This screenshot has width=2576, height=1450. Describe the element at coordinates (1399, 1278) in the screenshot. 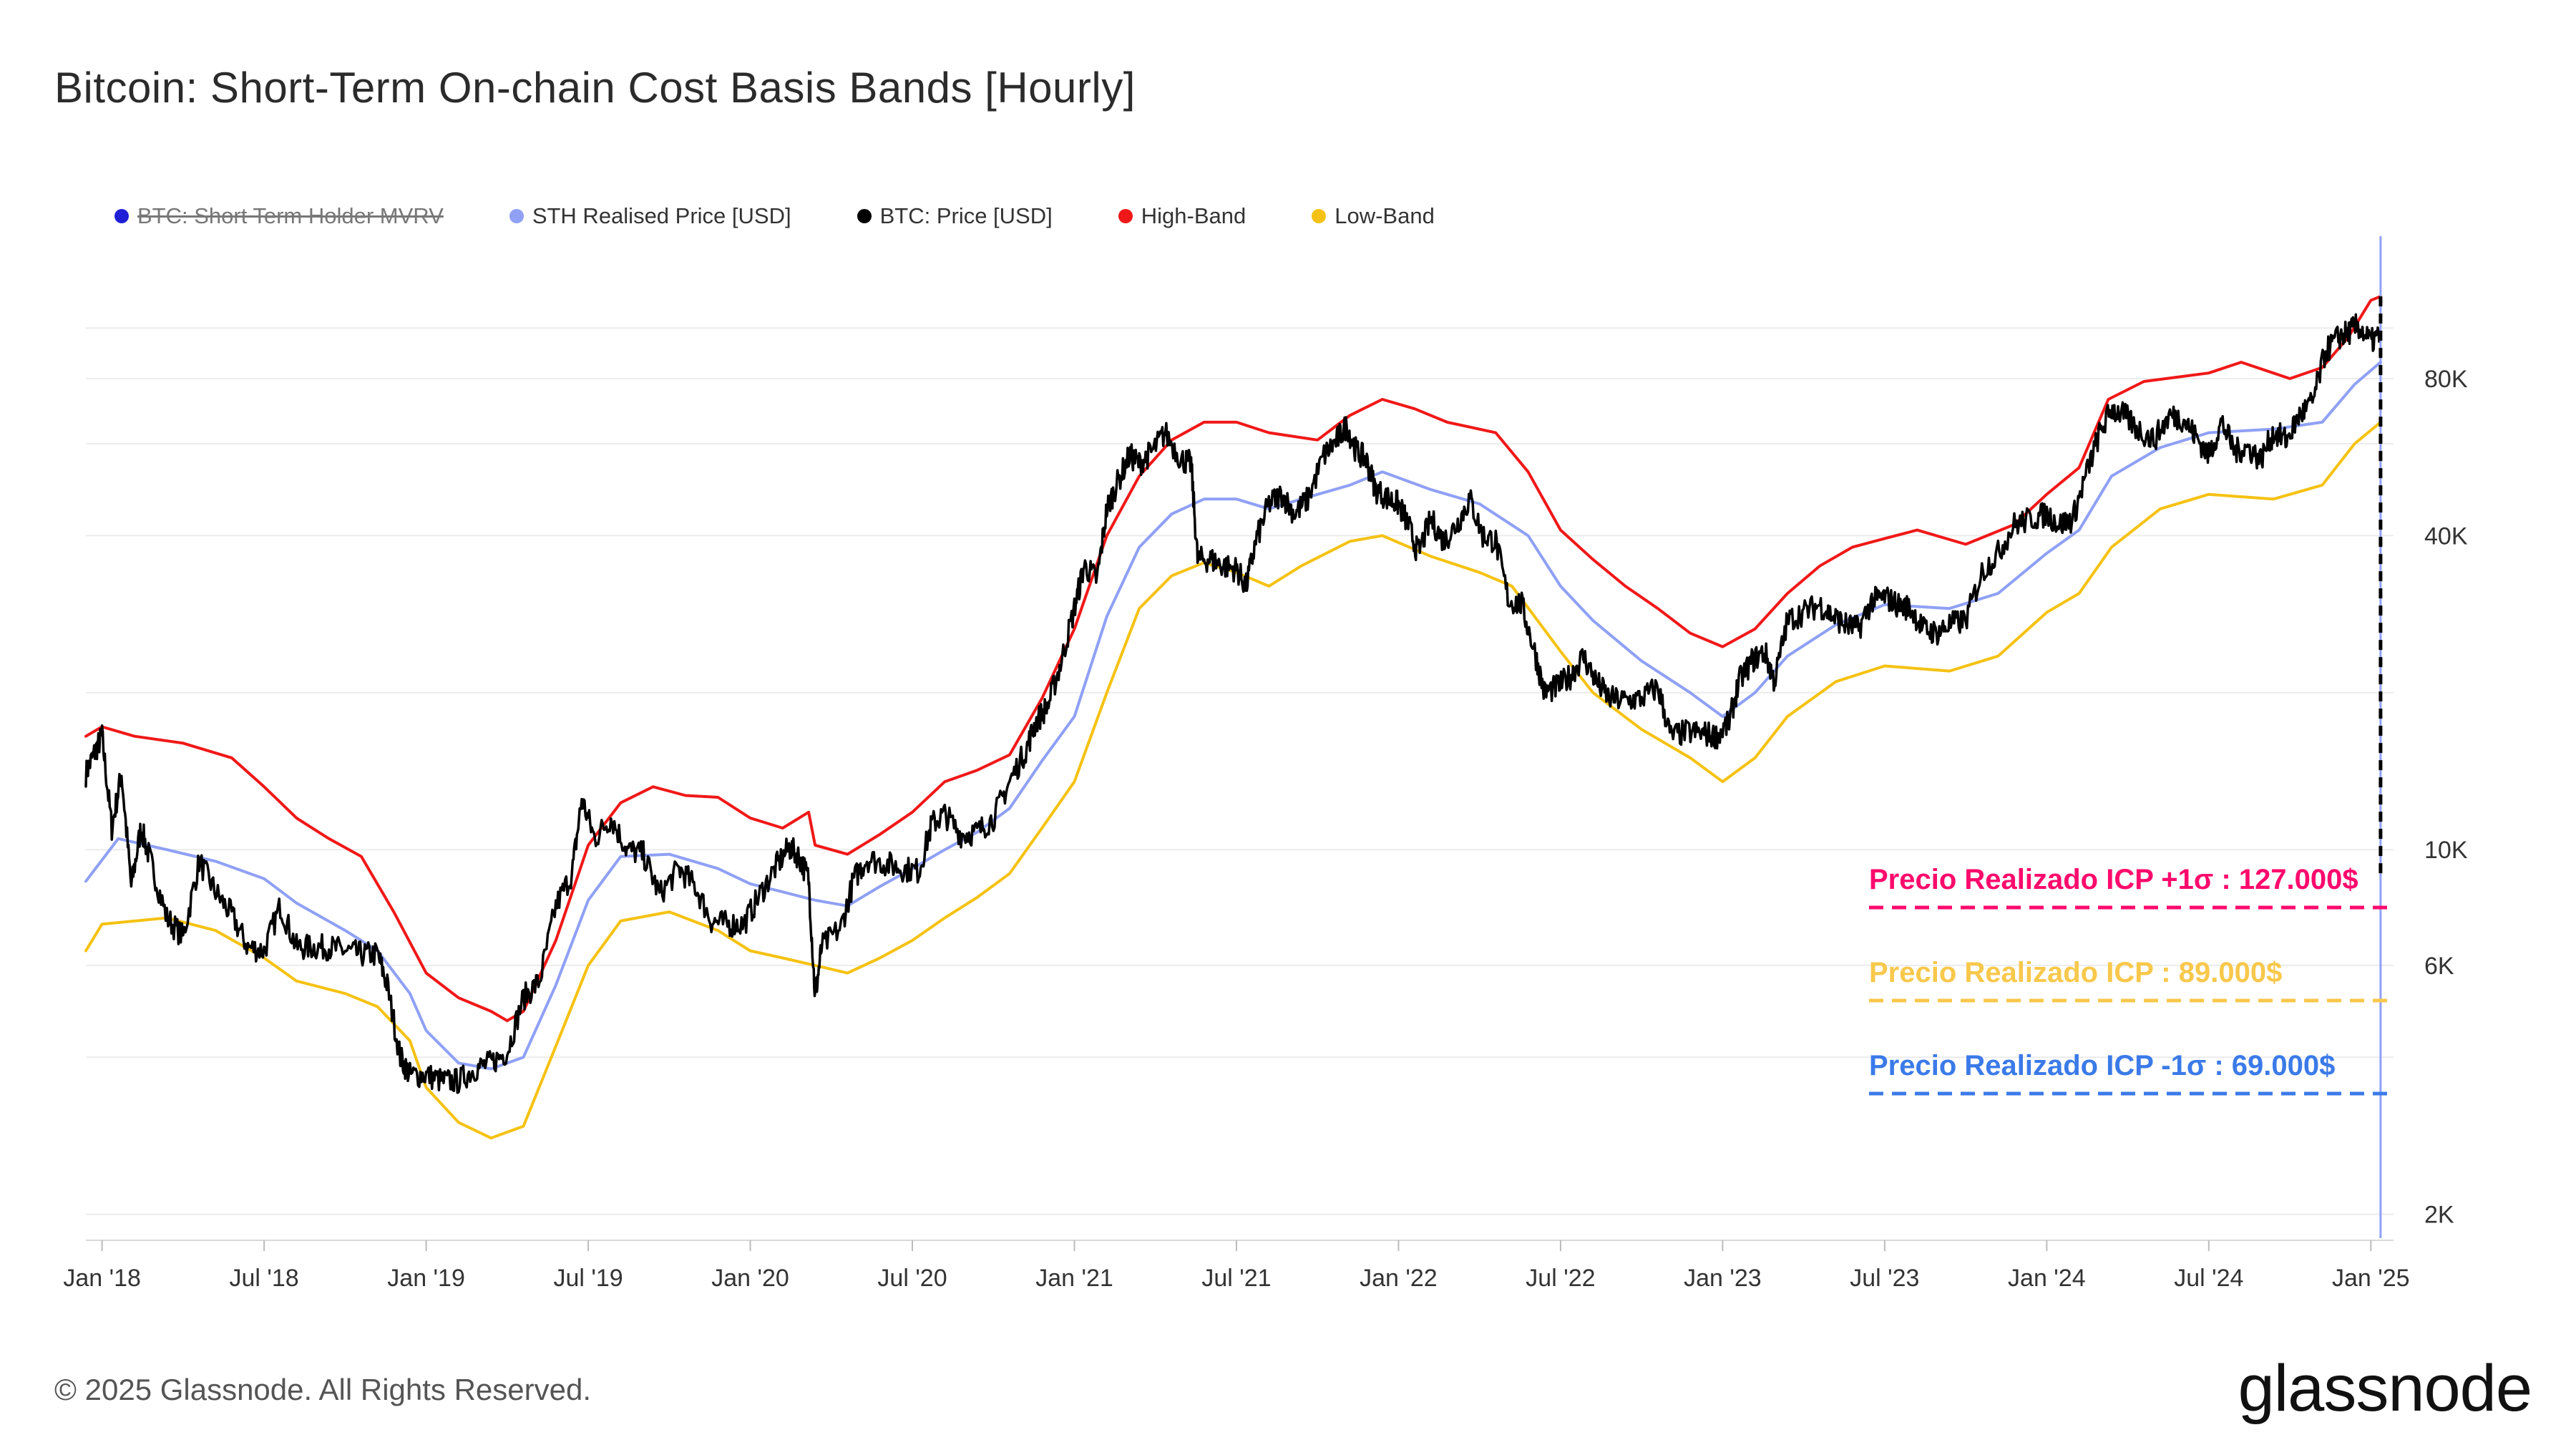

I see `x-tick-label: Jan '22` at that location.